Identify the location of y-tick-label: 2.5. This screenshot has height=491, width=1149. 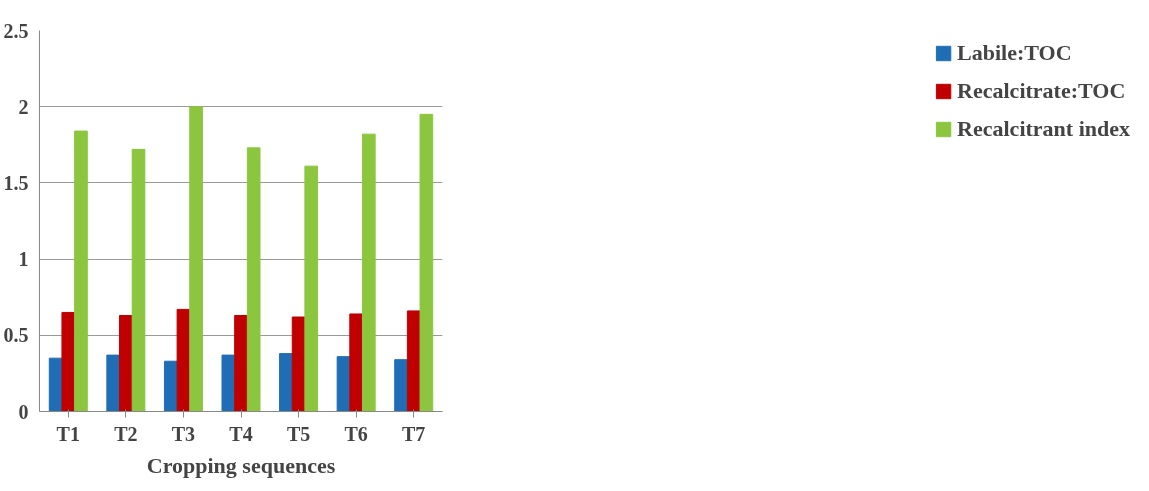
(16, 30).